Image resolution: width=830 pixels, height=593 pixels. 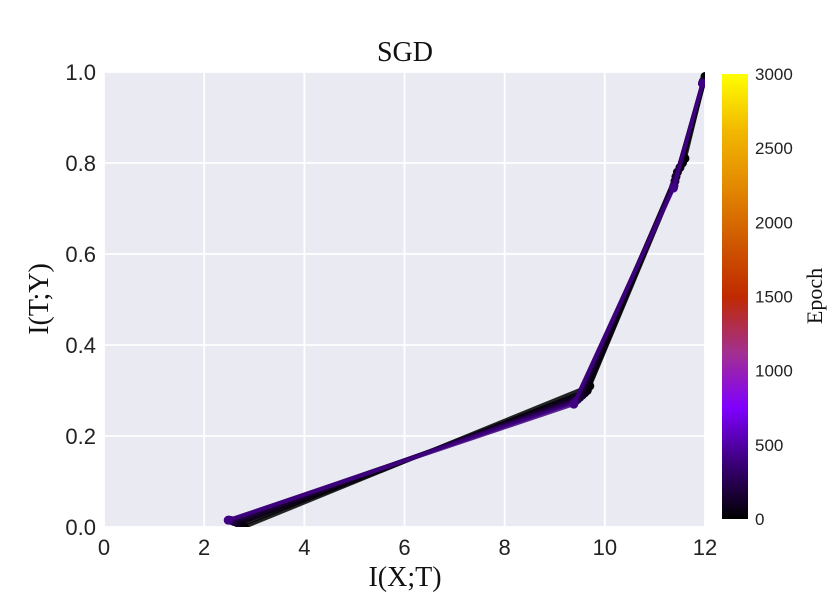 What do you see at coordinates (404, 547) in the screenshot?
I see `x-tick-label: 6` at bounding box center [404, 547].